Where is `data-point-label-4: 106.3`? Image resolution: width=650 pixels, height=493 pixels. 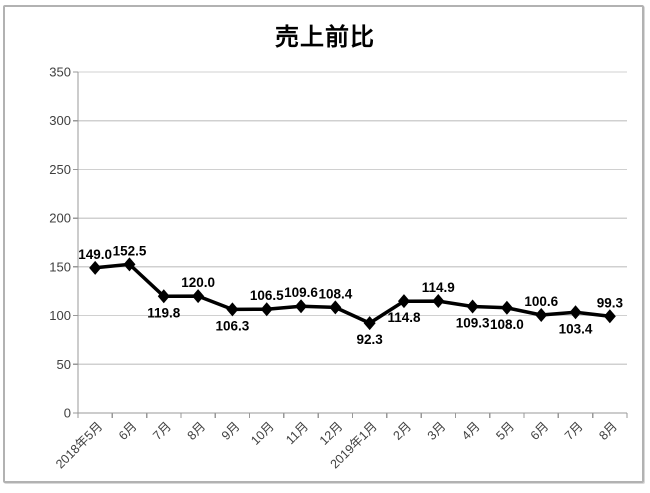 data-point-label-4: 106.3 is located at coordinates (233, 325).